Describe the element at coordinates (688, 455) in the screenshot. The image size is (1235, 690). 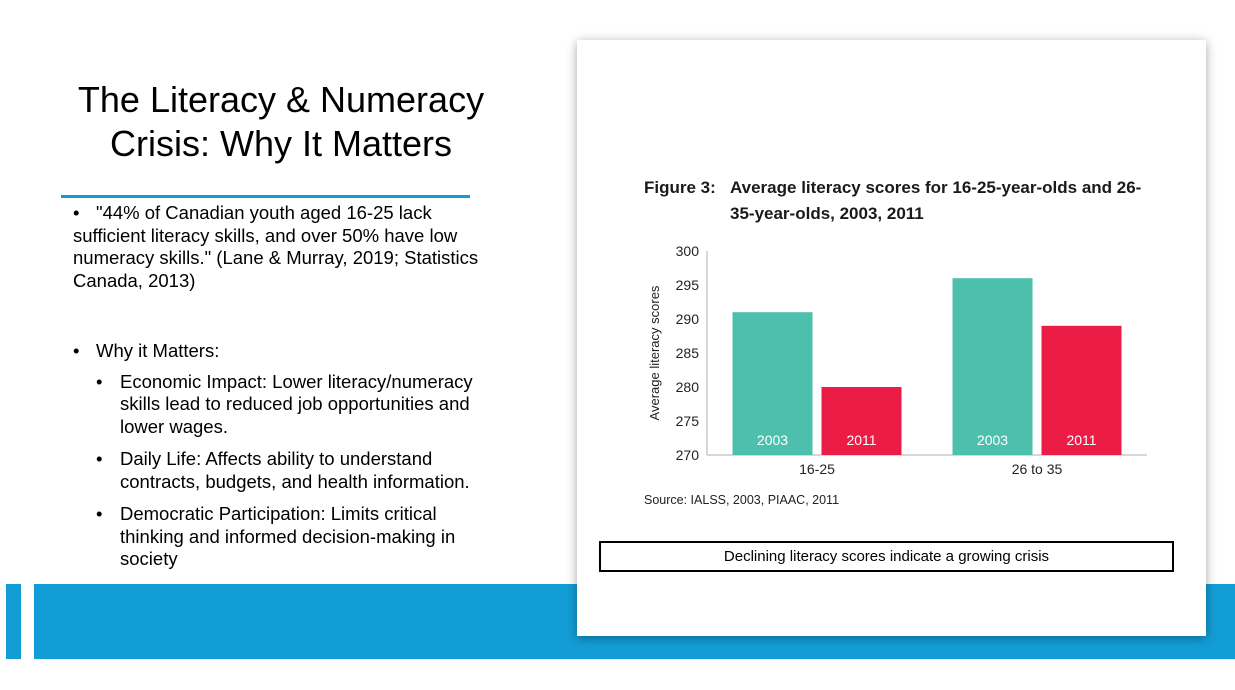
I see `y-tick-label: 270` at that location.